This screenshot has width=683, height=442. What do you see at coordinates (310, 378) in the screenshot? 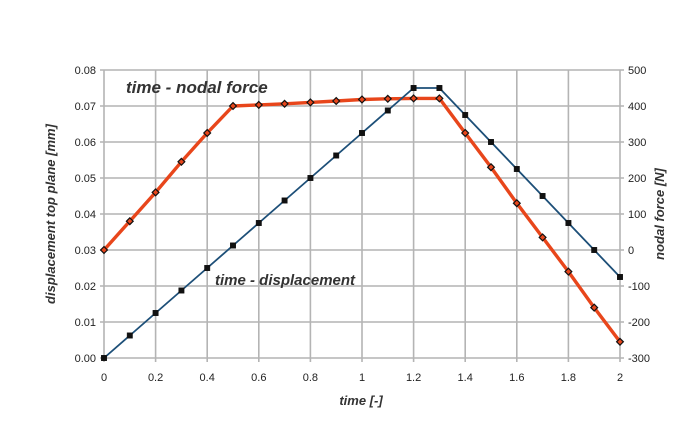
I see `x-tick-label: 0.8` at bounding box center [310, 378].